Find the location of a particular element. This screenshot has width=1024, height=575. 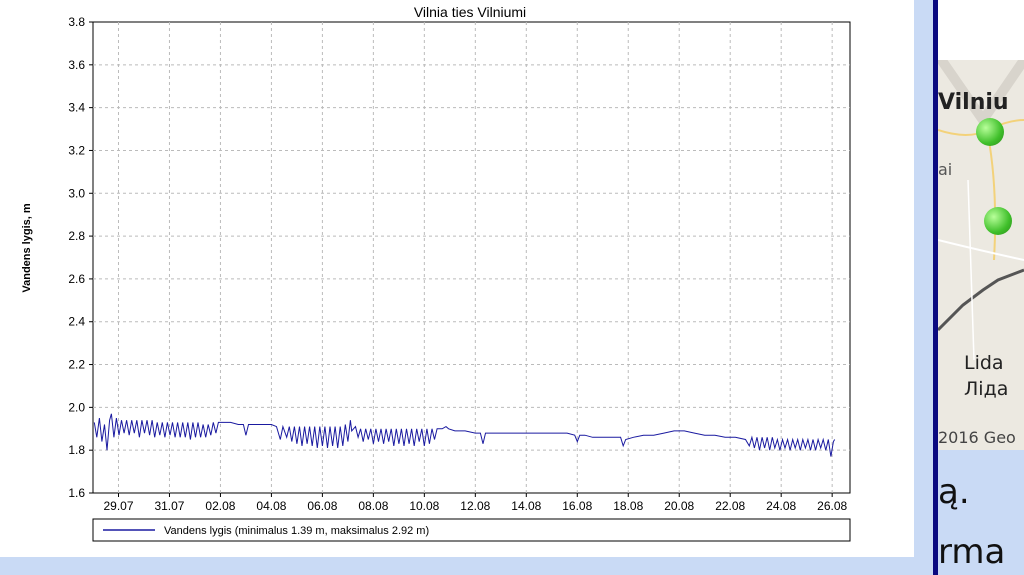

y-tick-label: 2.4 is located at coordinates (76, 322).